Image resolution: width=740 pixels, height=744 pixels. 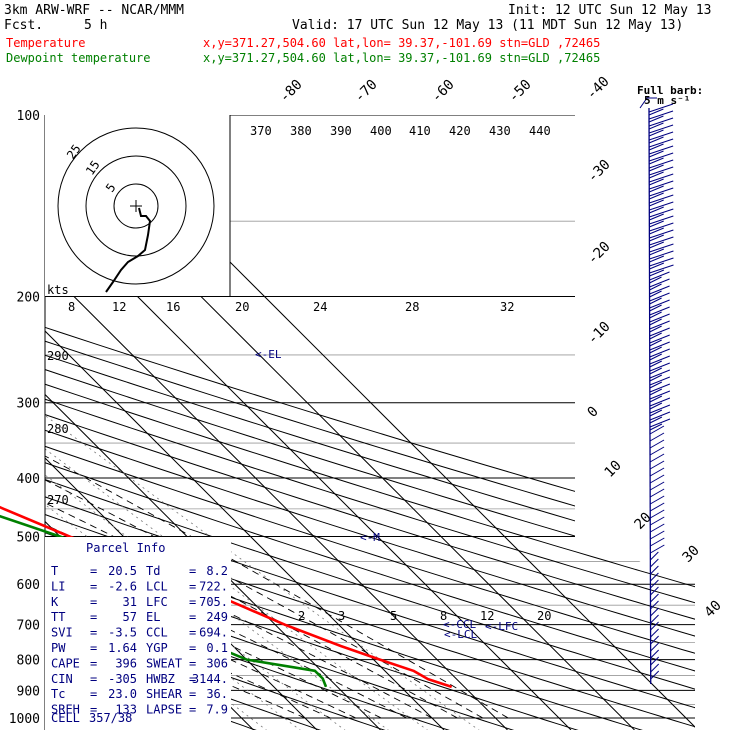 What do you see at coordinates (130, 602) in the screenshot?
I see `parcel-info-value: 31` at bounding box center [130, 602].